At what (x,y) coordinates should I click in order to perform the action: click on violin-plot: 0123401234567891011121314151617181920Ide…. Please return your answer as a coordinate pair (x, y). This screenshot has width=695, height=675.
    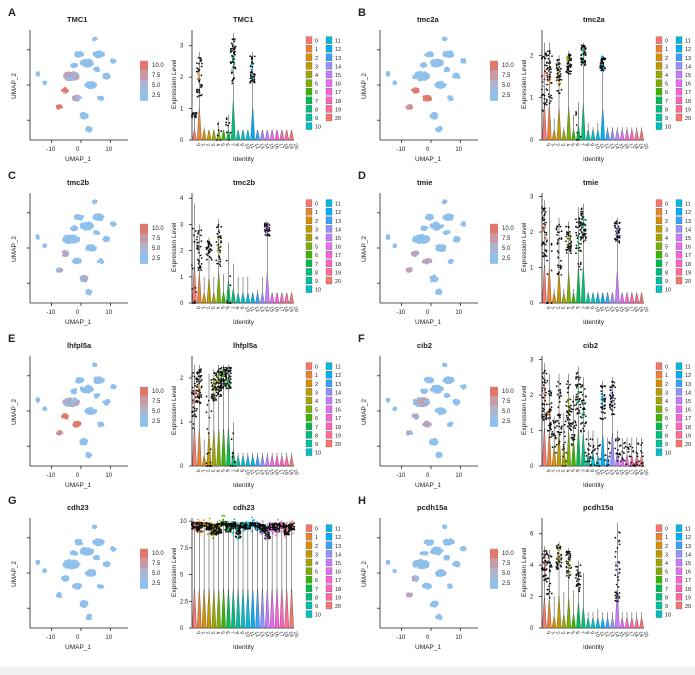
    Looking at the image, I should click on (256, 252).